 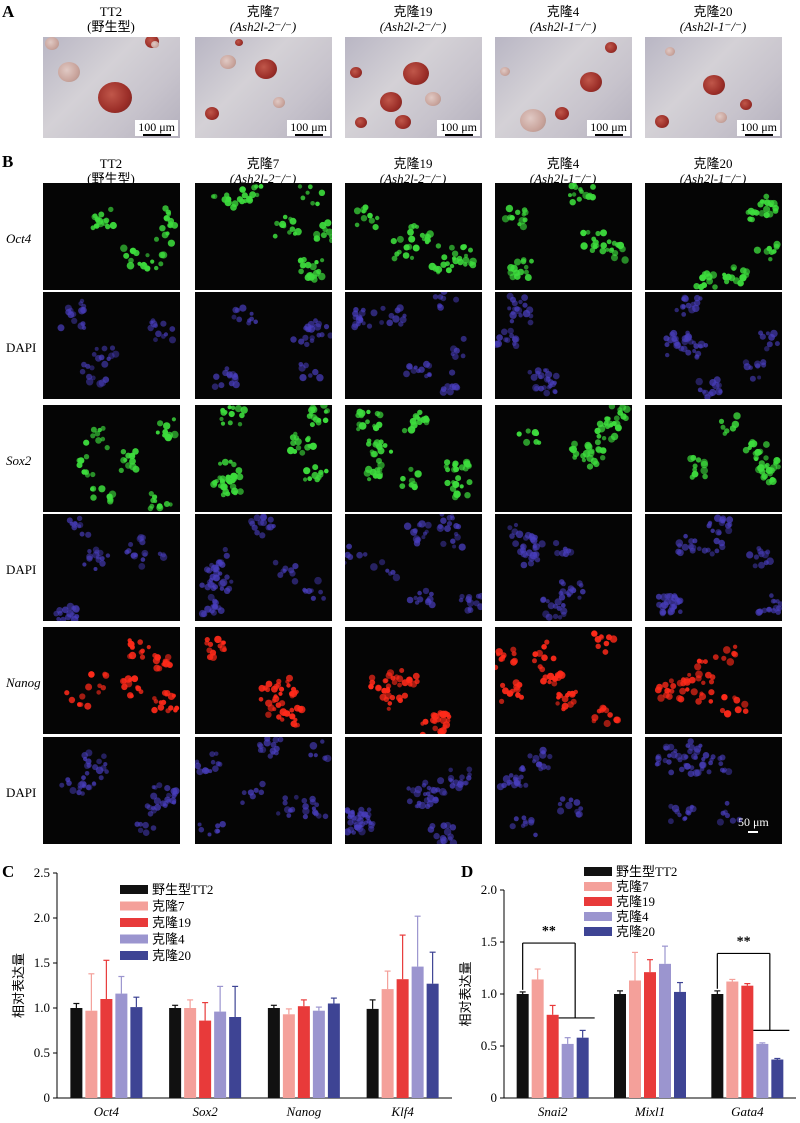 I want to click on y-tick-label: 1.0, so click(x=42, y=1007).